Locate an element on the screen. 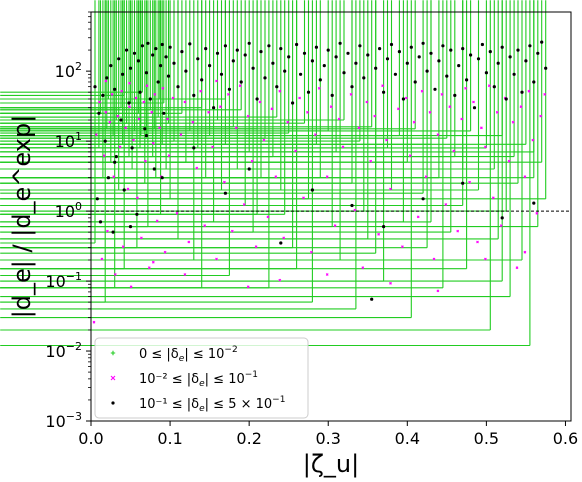 This screenshot has height=482, width=582. y-tick-label: 10⁻¹ is located at coordinates (63, 280).